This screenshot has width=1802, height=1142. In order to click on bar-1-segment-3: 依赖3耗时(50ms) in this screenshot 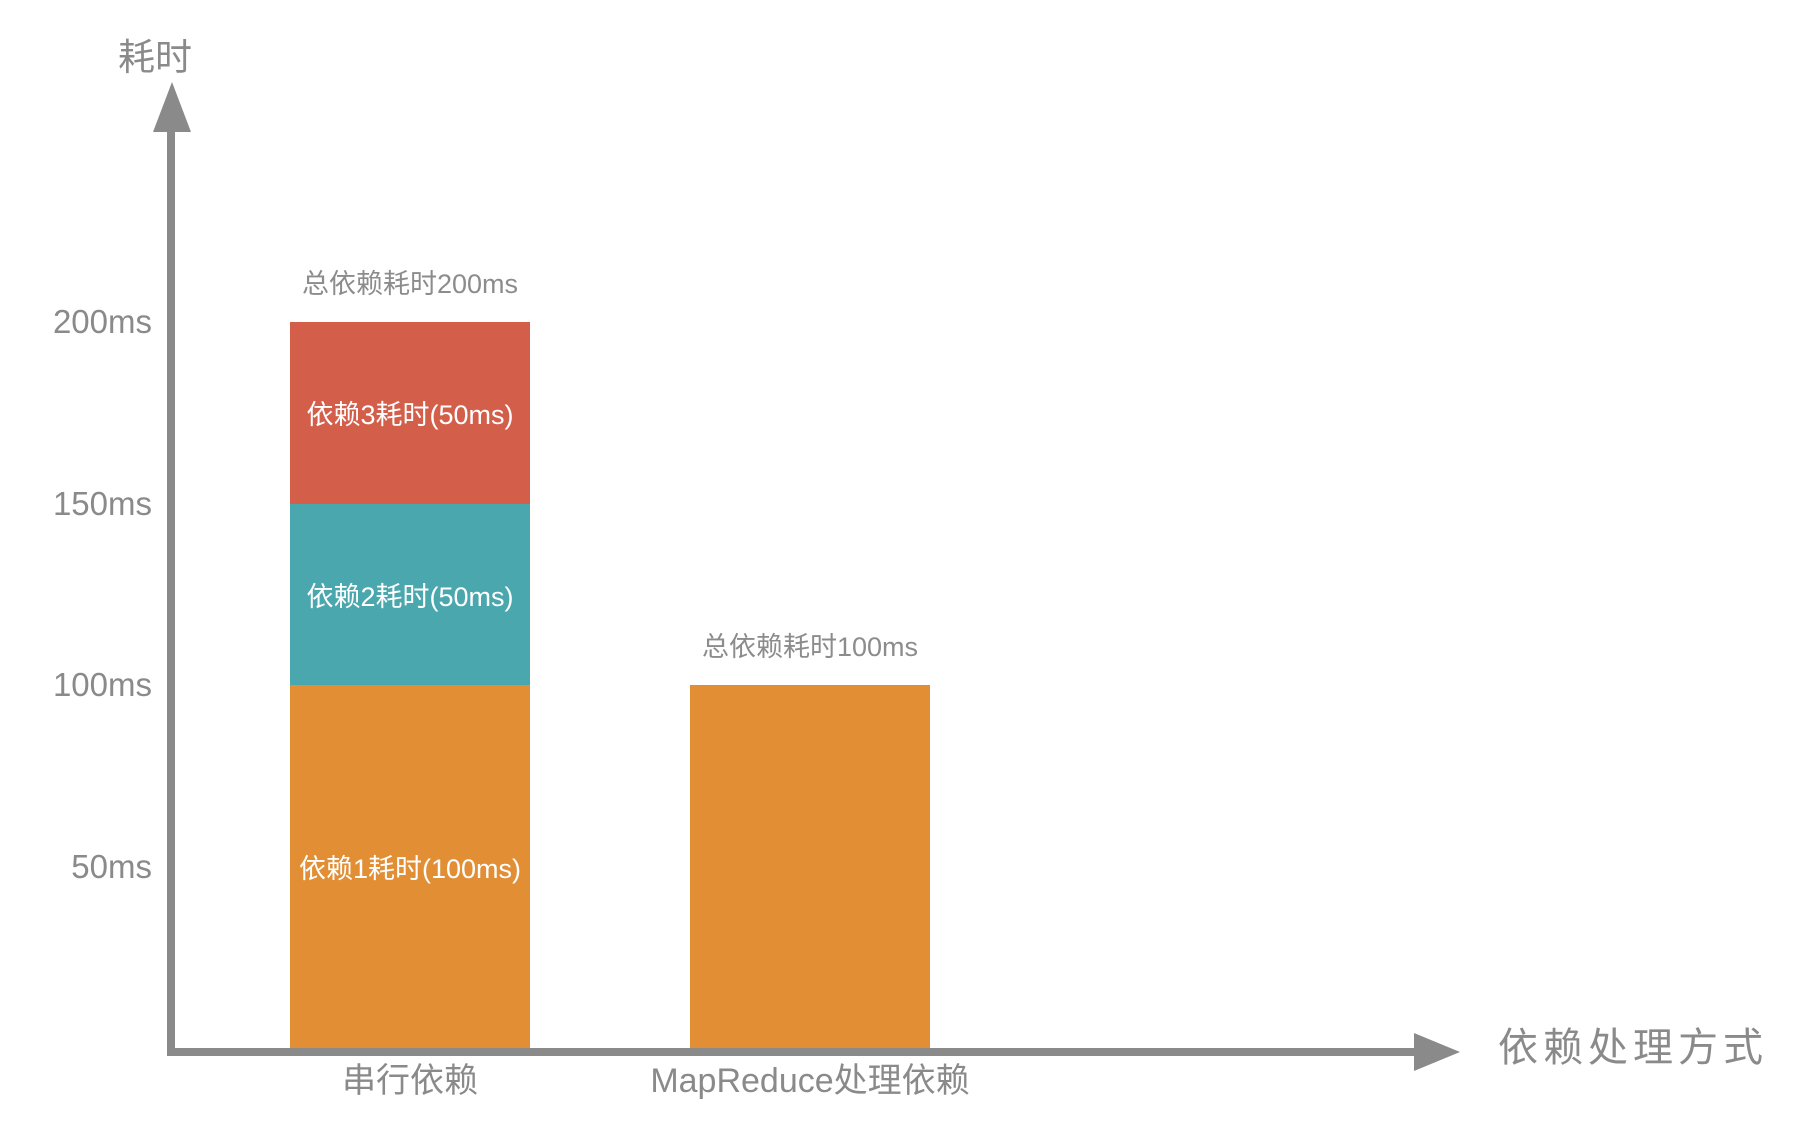, I will do `click(410, 413)`.